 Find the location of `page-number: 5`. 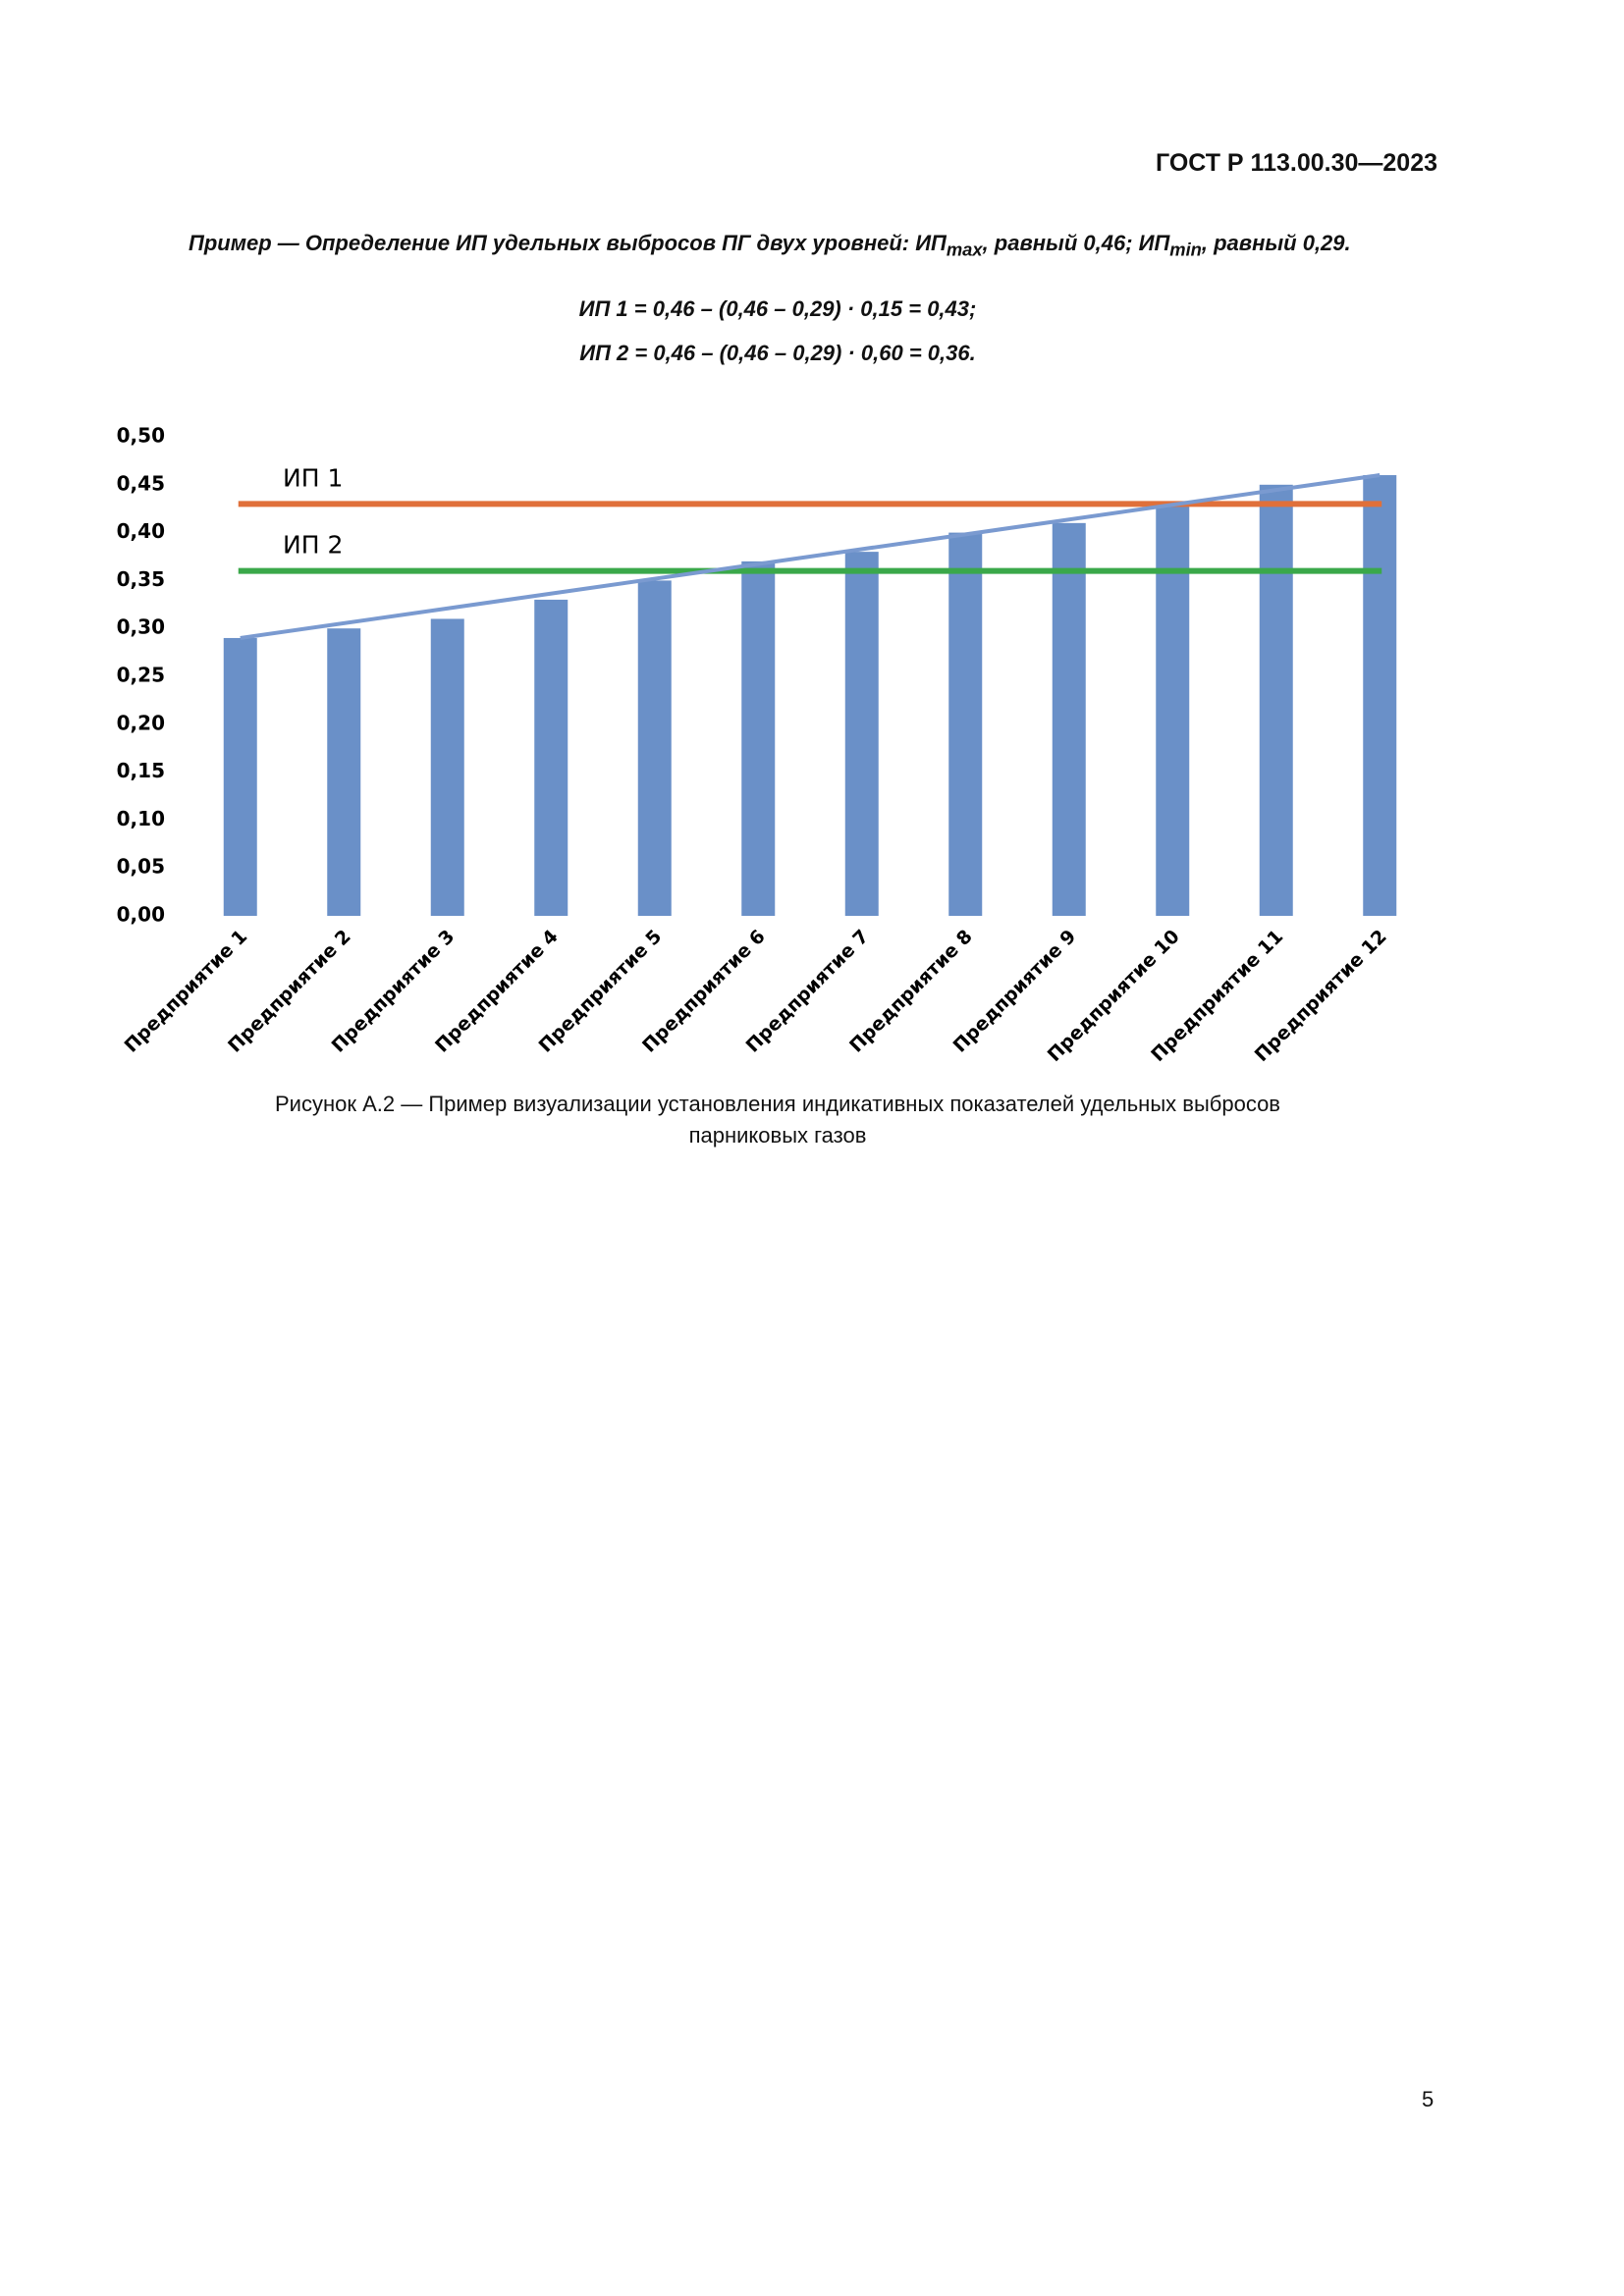

page-number: 5 is located at coordinates (1428, 2099).